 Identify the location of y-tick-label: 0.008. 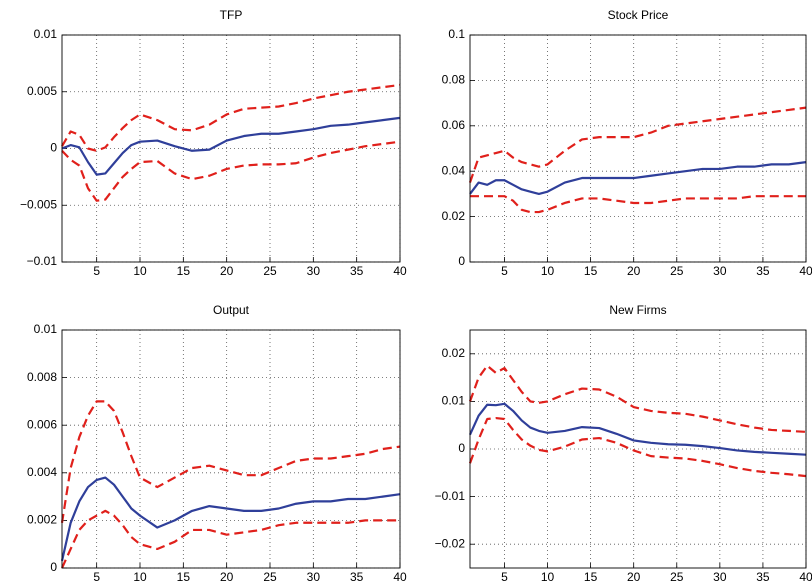
(42, 377).